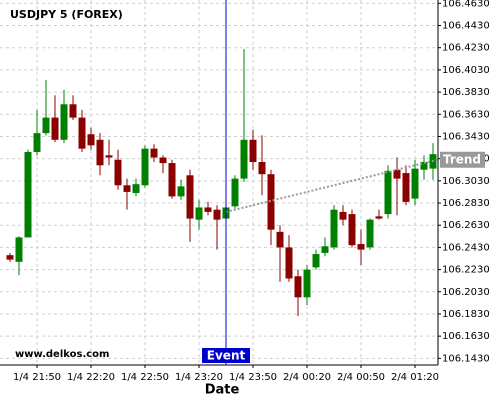 Image resolution: width=500 pixels, height=400 pixels. Describe the element at coordinates (37, 377) in the screenshot. I see `x-tick-label: 1/4 21:50` at that location.